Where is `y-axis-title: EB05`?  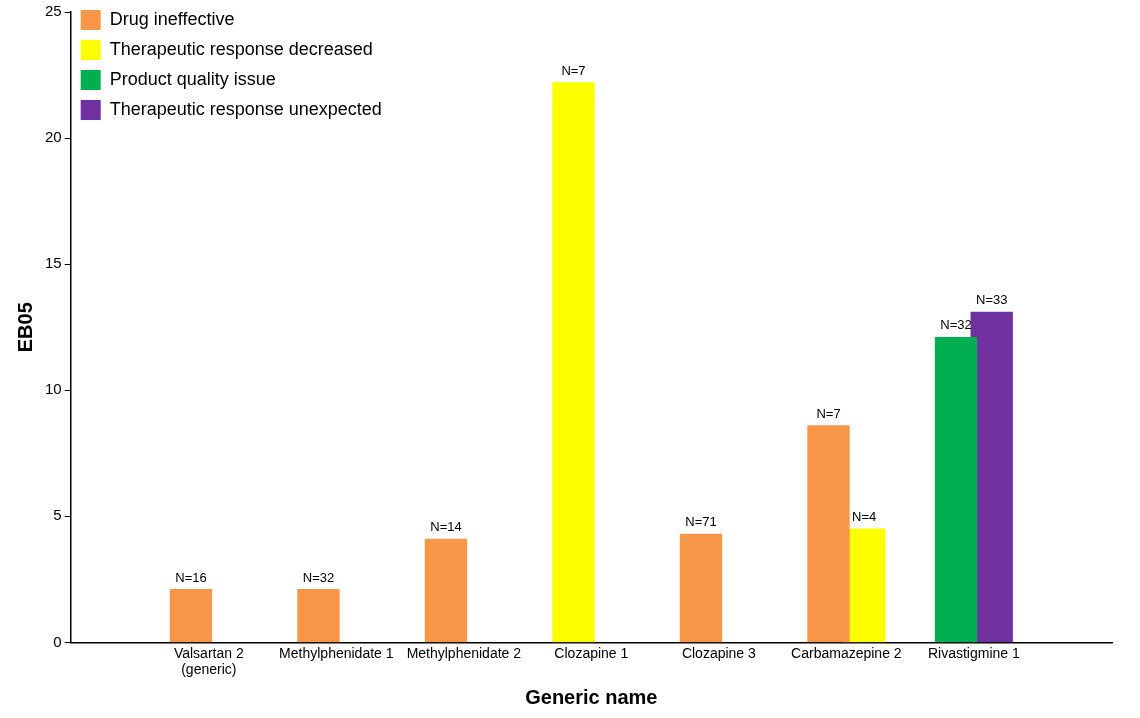 y-axis-title: EB05 is located at coordinates (24, 327).